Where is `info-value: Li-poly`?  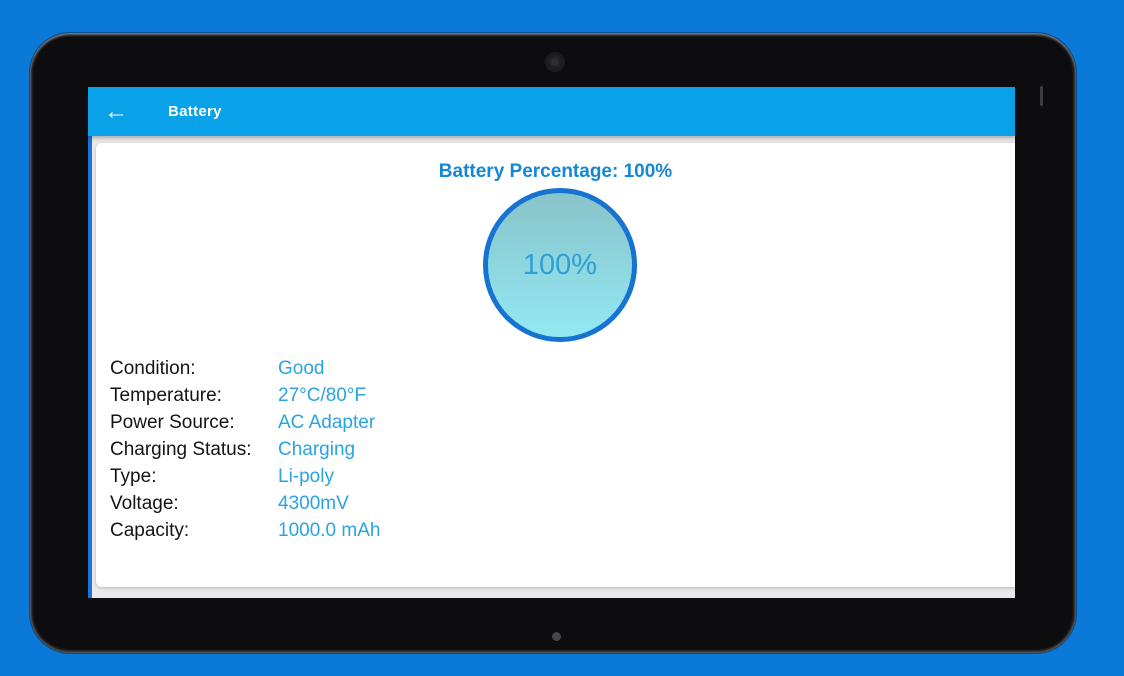
info-value: Li-poly is located at coordinates (306, 476).